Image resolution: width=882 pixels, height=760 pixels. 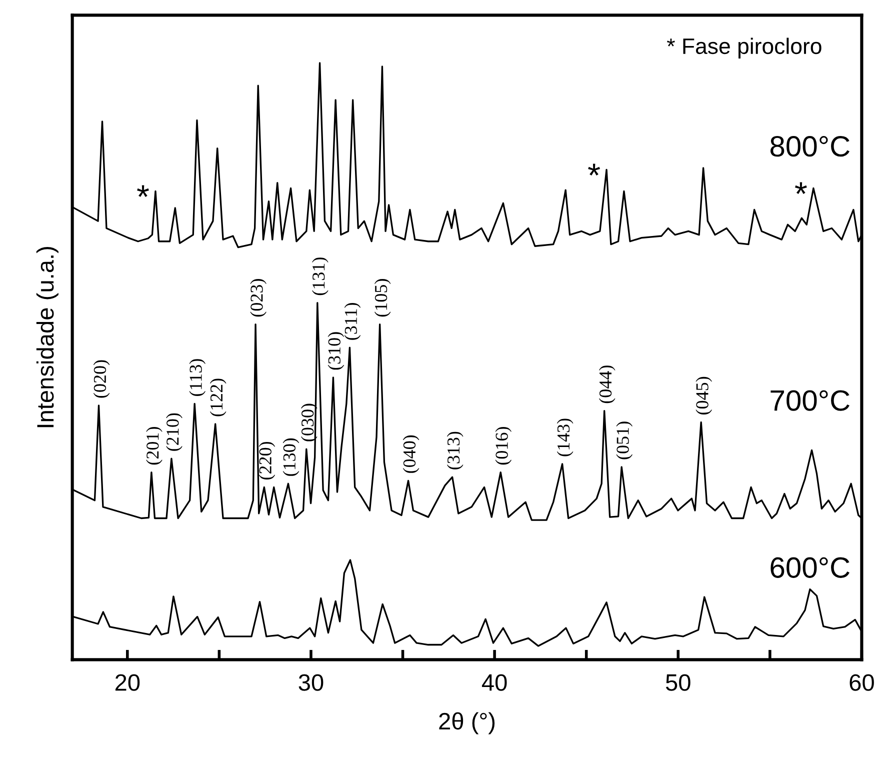 I want to click on annotation: (311), so click(x=352, y=321).